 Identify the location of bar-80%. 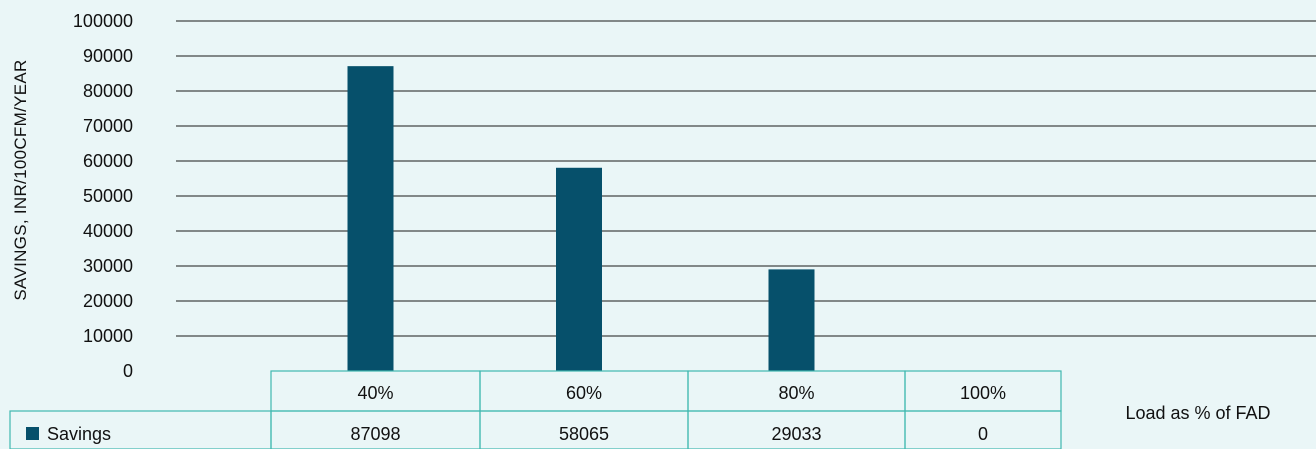
(791, 320).